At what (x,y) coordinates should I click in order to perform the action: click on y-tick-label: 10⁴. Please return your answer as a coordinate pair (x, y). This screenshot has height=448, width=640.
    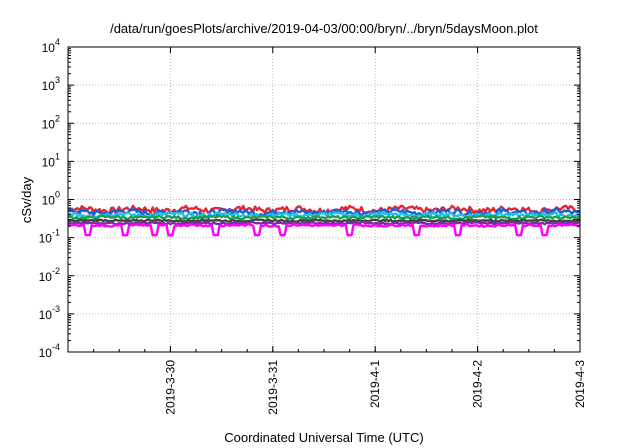
    Looking at the image, I should click on (51, 46).